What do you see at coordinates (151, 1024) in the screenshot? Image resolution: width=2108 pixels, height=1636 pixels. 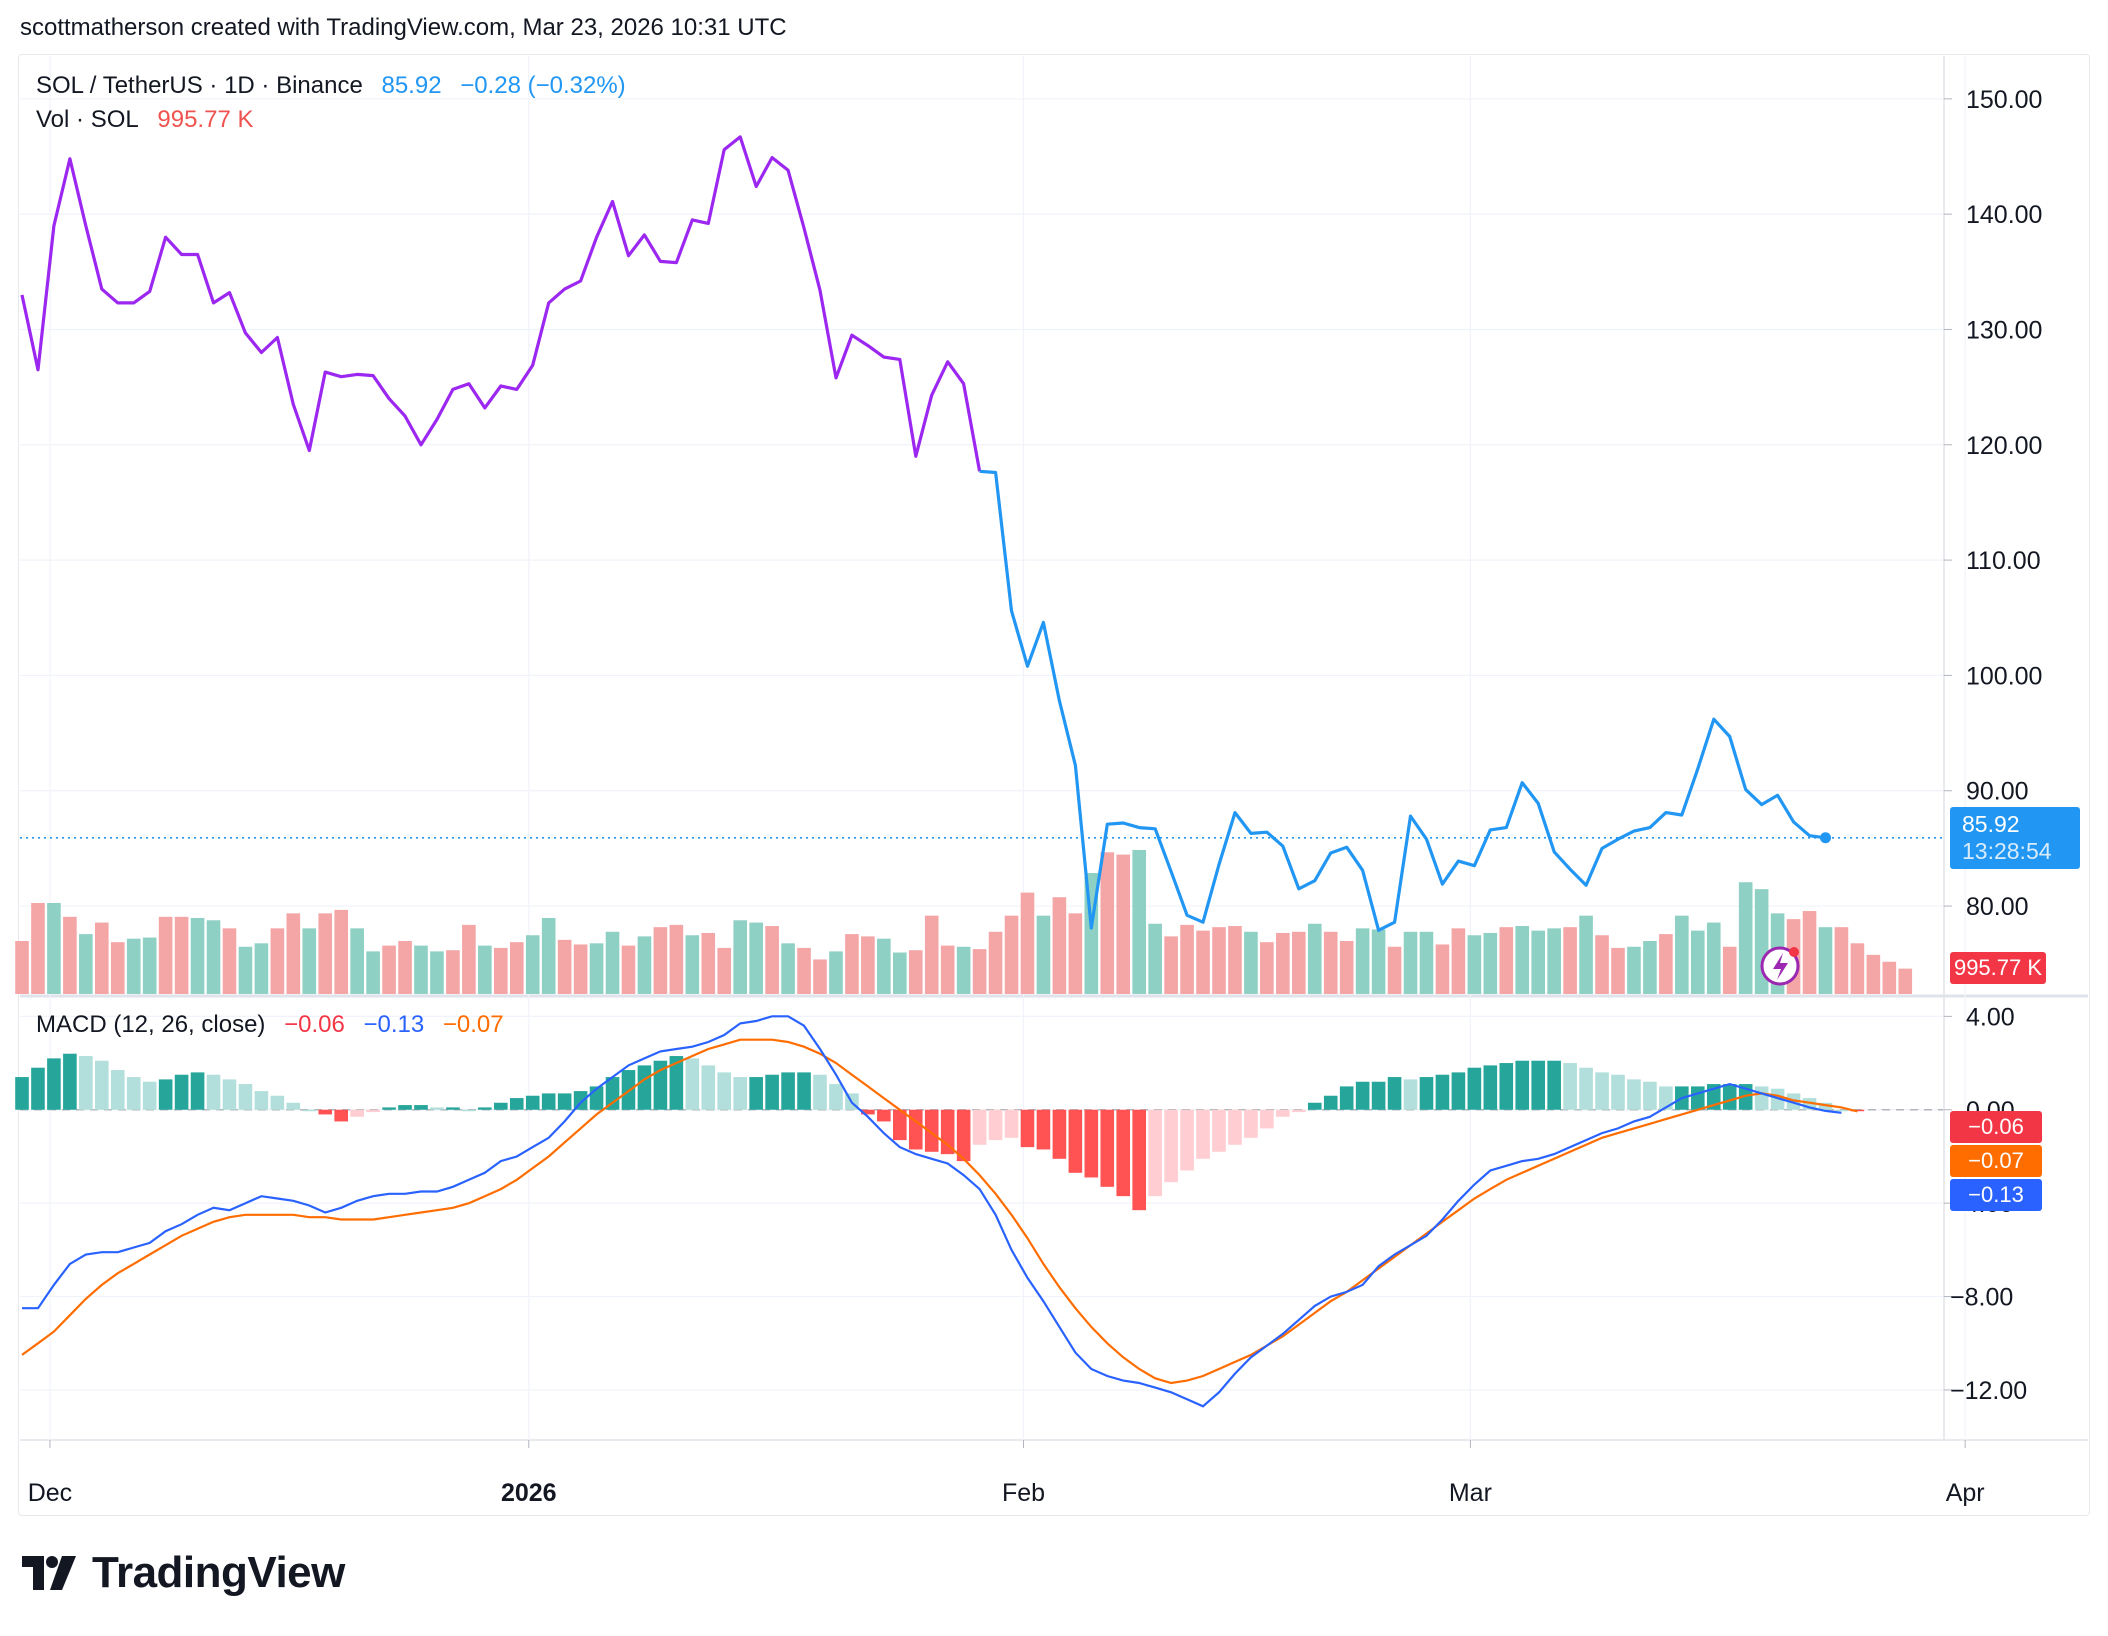 I see `macd-label: MACD (12, 26, close)` at bounding box center [151, 1024].